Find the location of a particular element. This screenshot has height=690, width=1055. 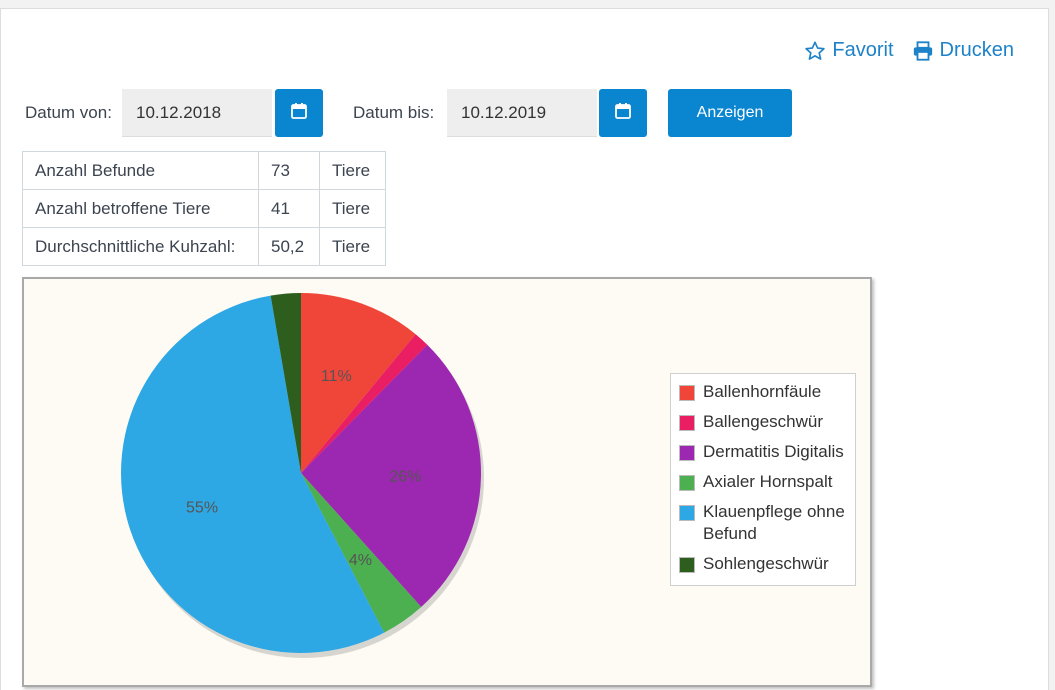

date-to-input is located at coordinates (522, 113).